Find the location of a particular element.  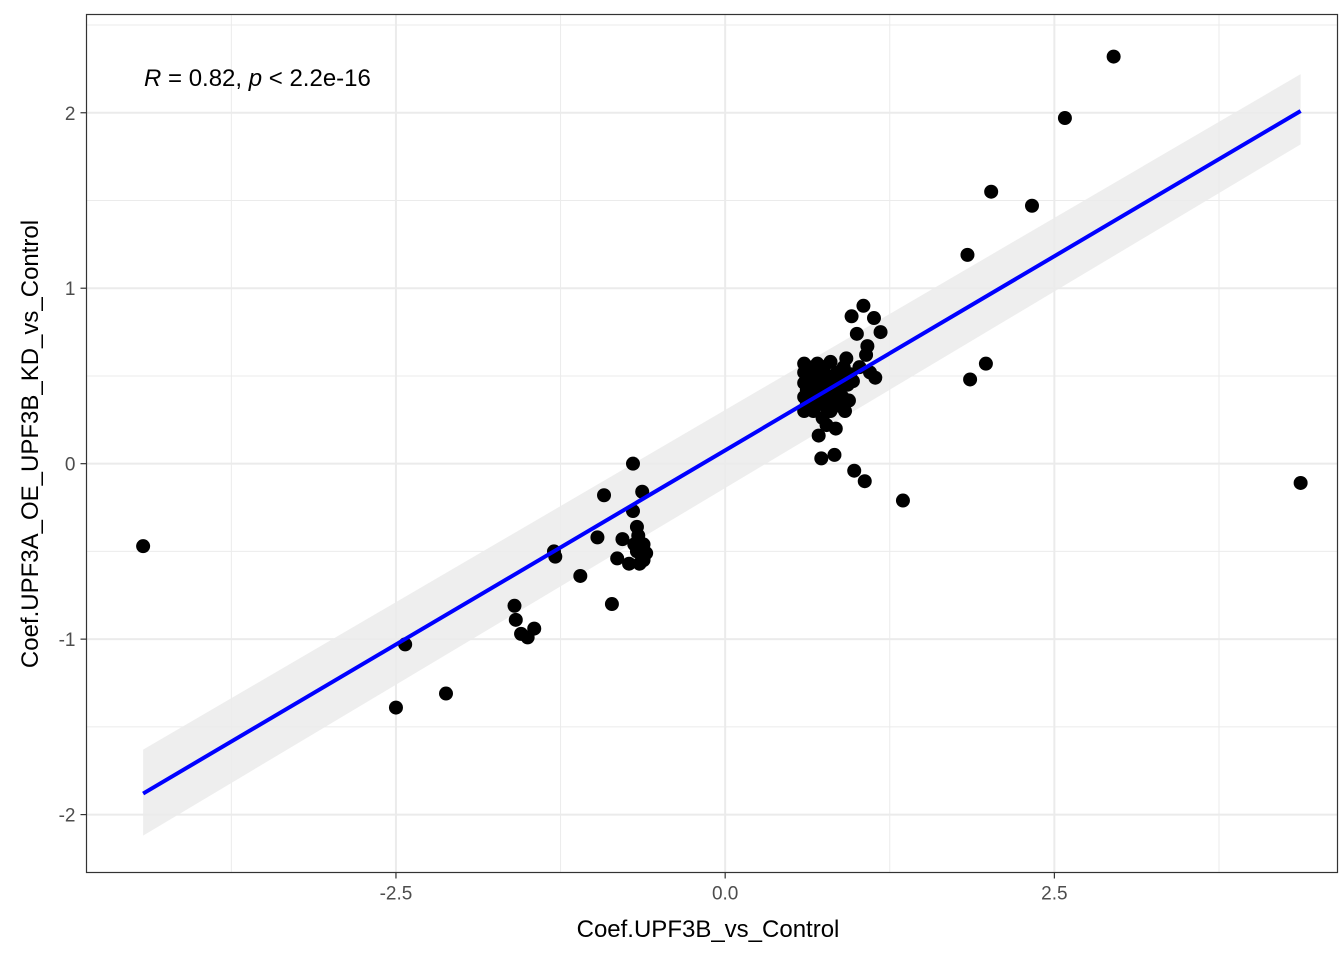

x-axis-title: Coef.UPF3B_vs_Control is located at coordinates (708, 929).